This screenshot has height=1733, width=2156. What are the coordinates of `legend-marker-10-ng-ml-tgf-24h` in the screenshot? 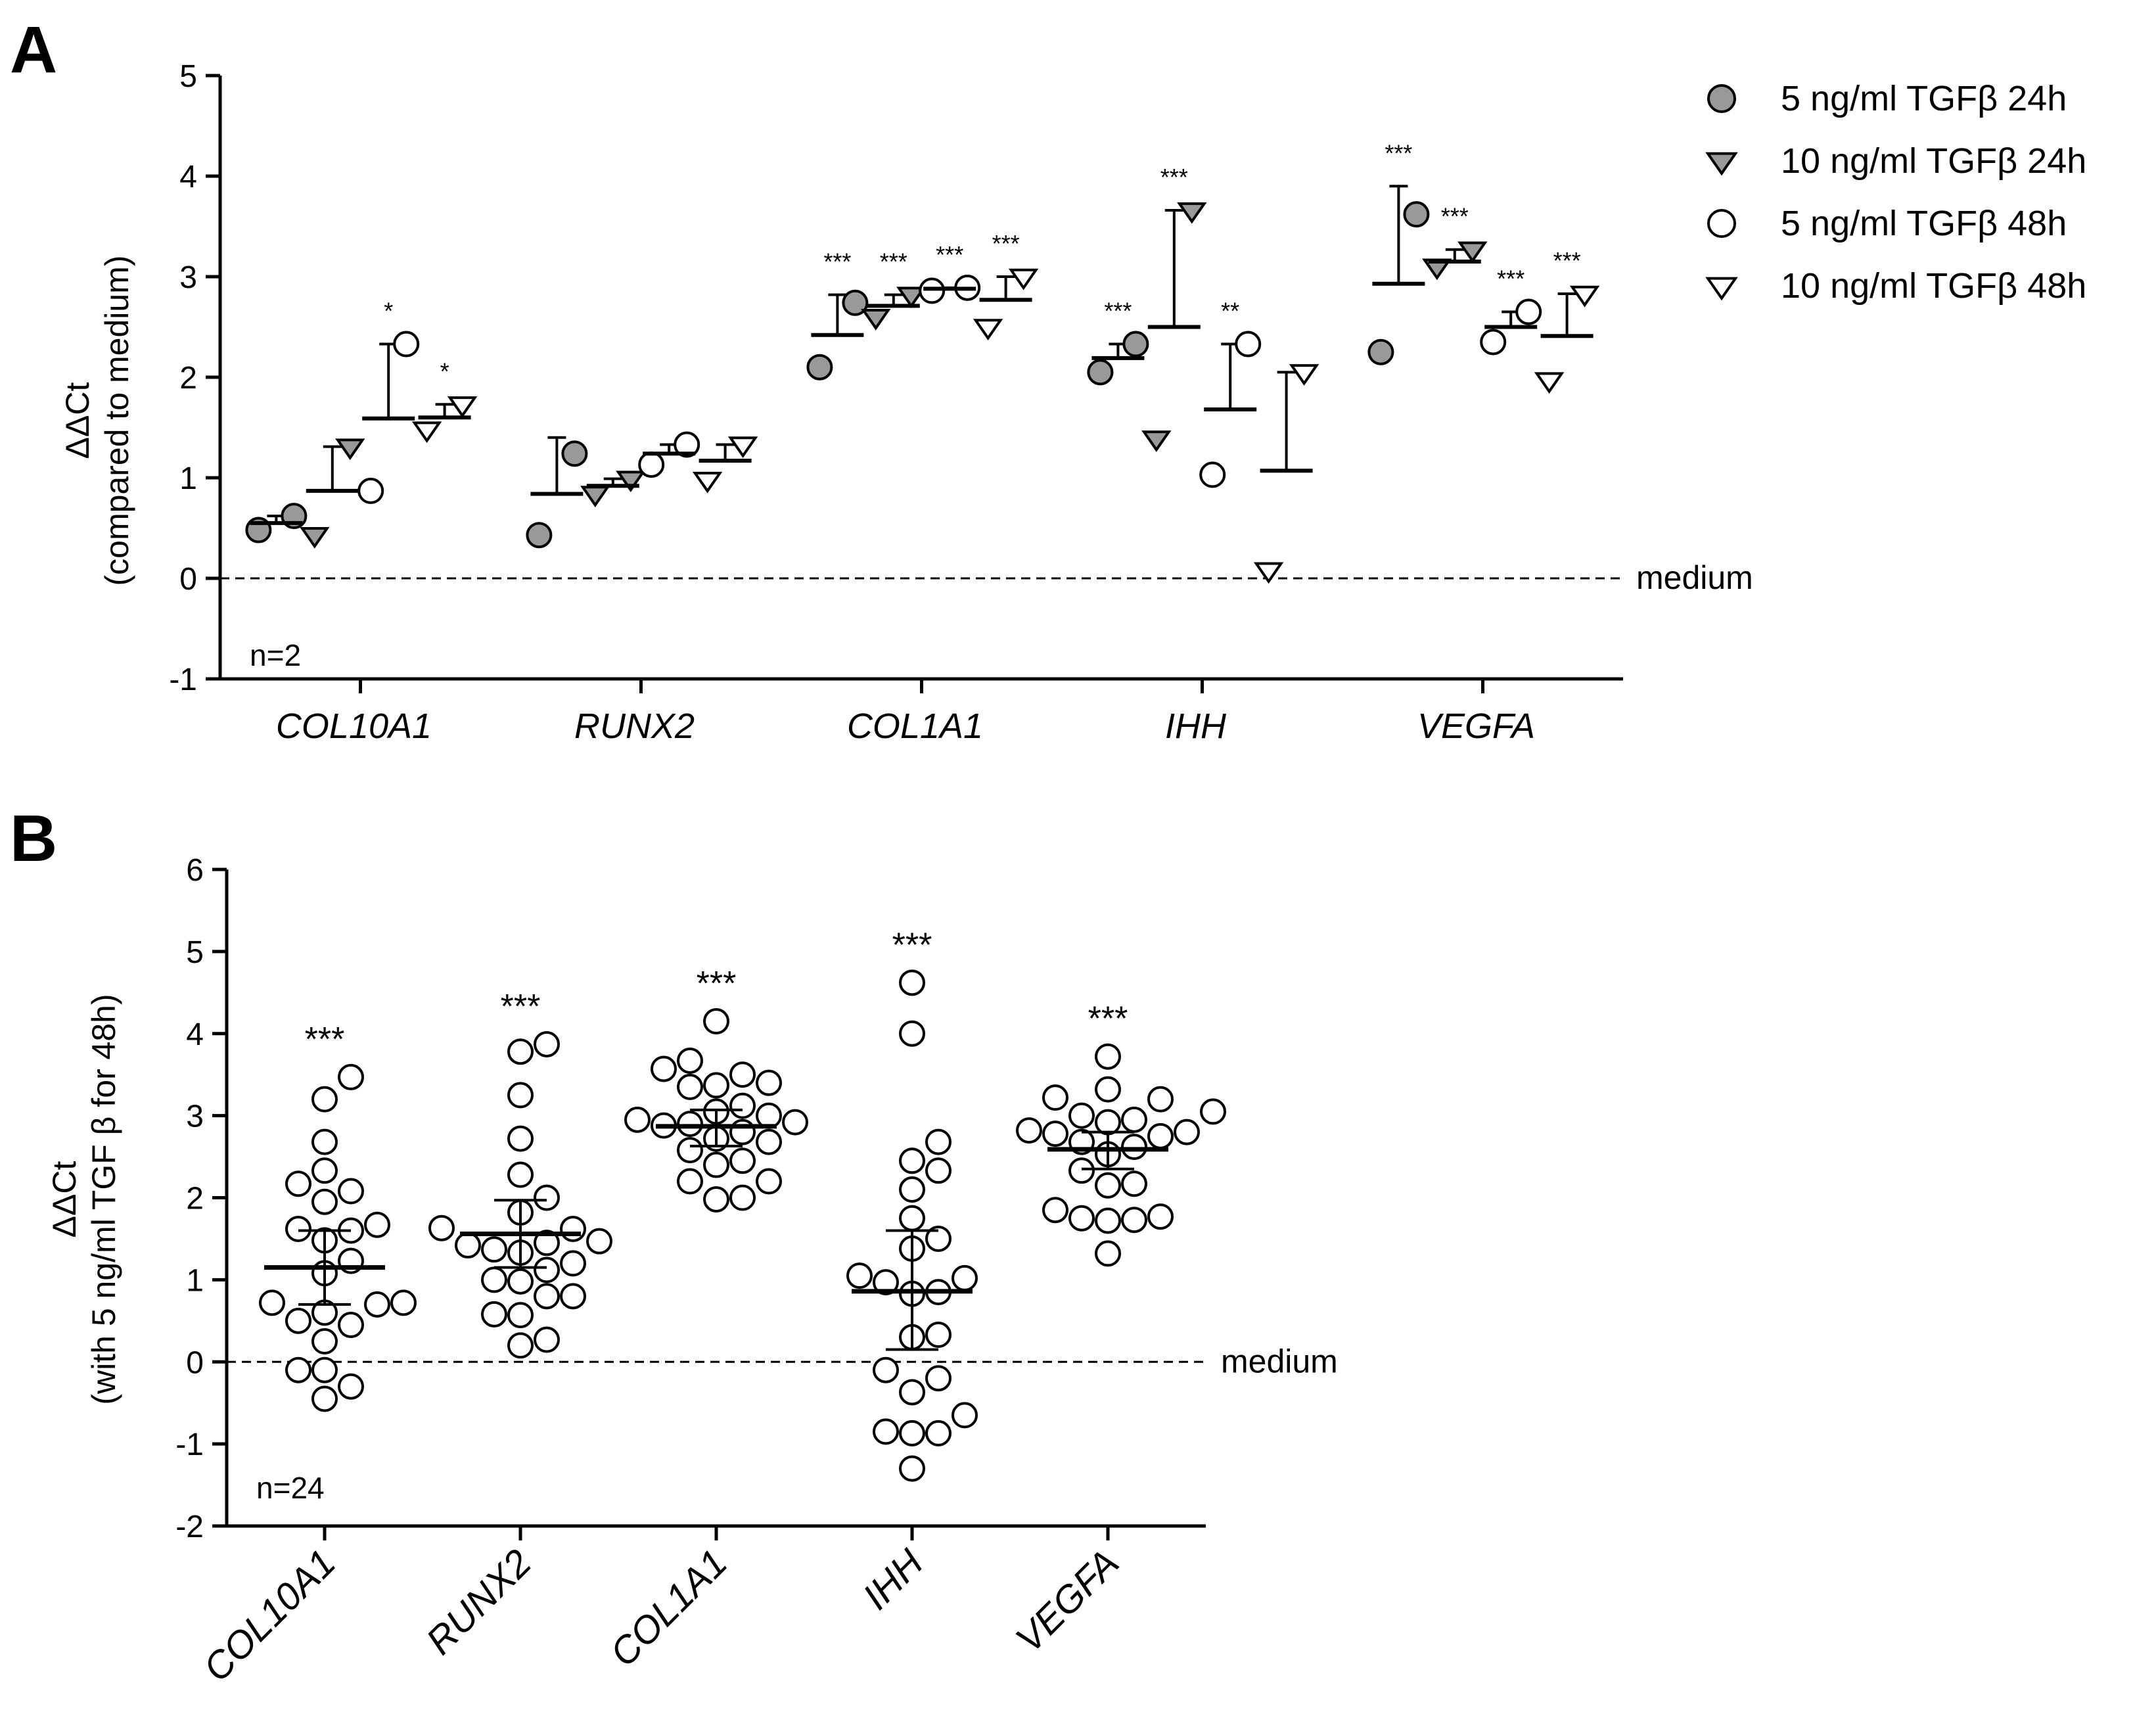 It's located at (1721, 164).